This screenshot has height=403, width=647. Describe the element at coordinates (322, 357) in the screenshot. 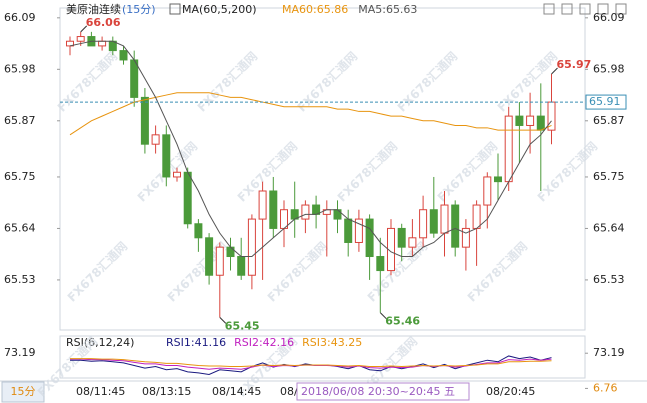

I see `rsi-frame` at that location.